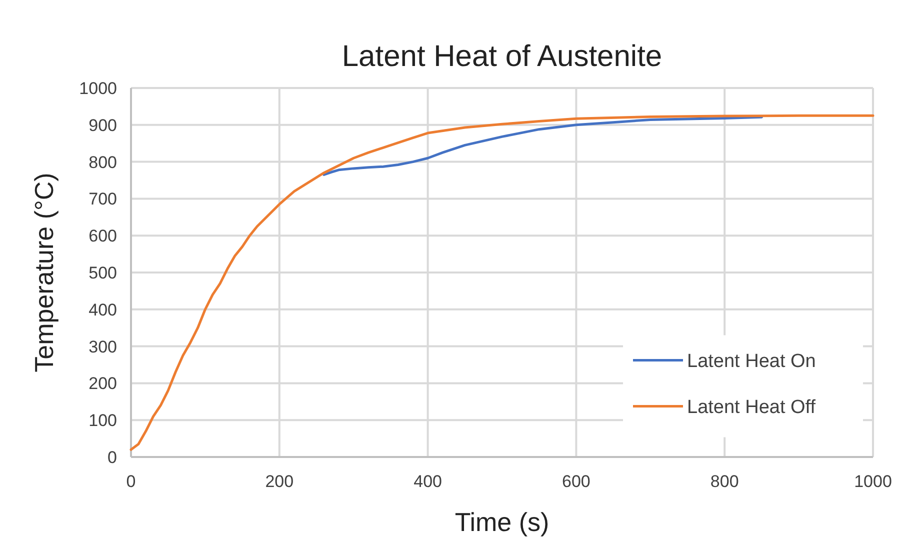 The width and height of the screenshot is (916, 550). What do you see at coordinates (102, 125) in the screenshot?
I see `y-tick-label: 900` at bounding box center [102, 125].